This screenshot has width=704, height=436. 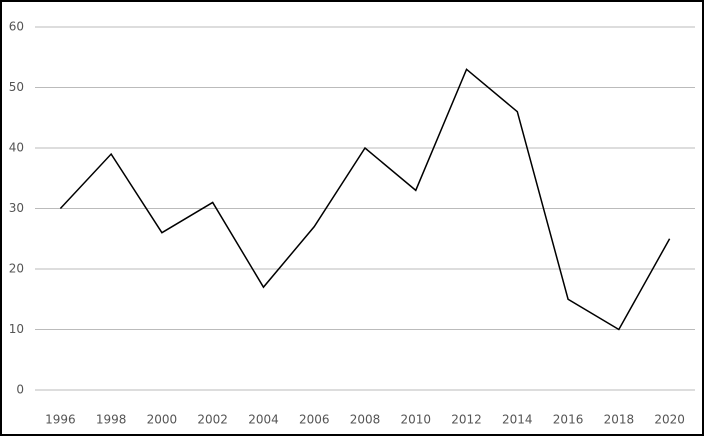 What do you see at coordinates (111, 420) in the screenshot?
I see `x-tick-label: 1998` at bounding box center [111, 420].